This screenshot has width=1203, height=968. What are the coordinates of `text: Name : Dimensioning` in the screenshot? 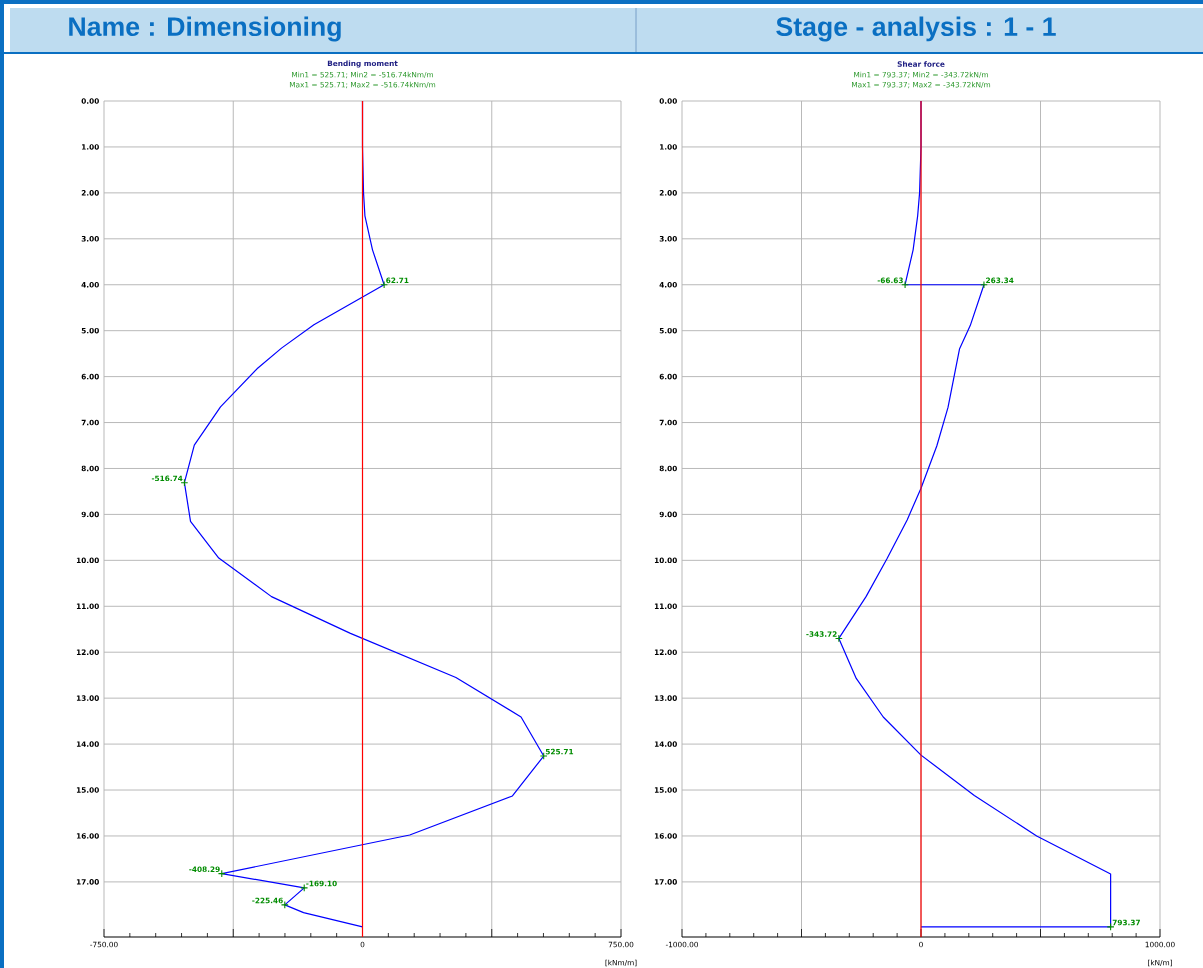 It's located at (205, 29).